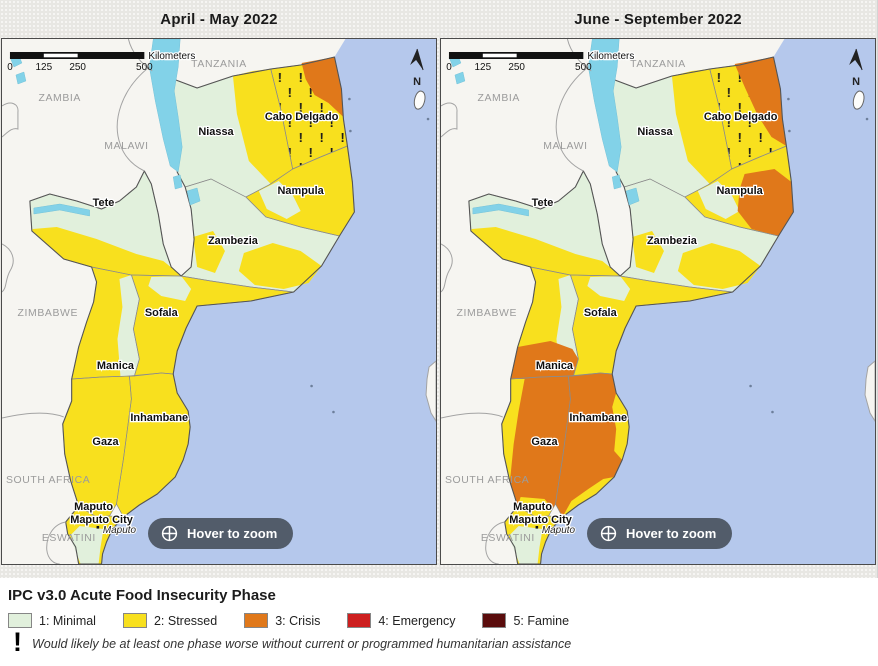 The height and width of the screenshot is (666, 878). What do you see at coordinates (417, 620) in the screenshot?
I see `legend-label-emergency: 4: Emergency` at bounding box center [417, 620].